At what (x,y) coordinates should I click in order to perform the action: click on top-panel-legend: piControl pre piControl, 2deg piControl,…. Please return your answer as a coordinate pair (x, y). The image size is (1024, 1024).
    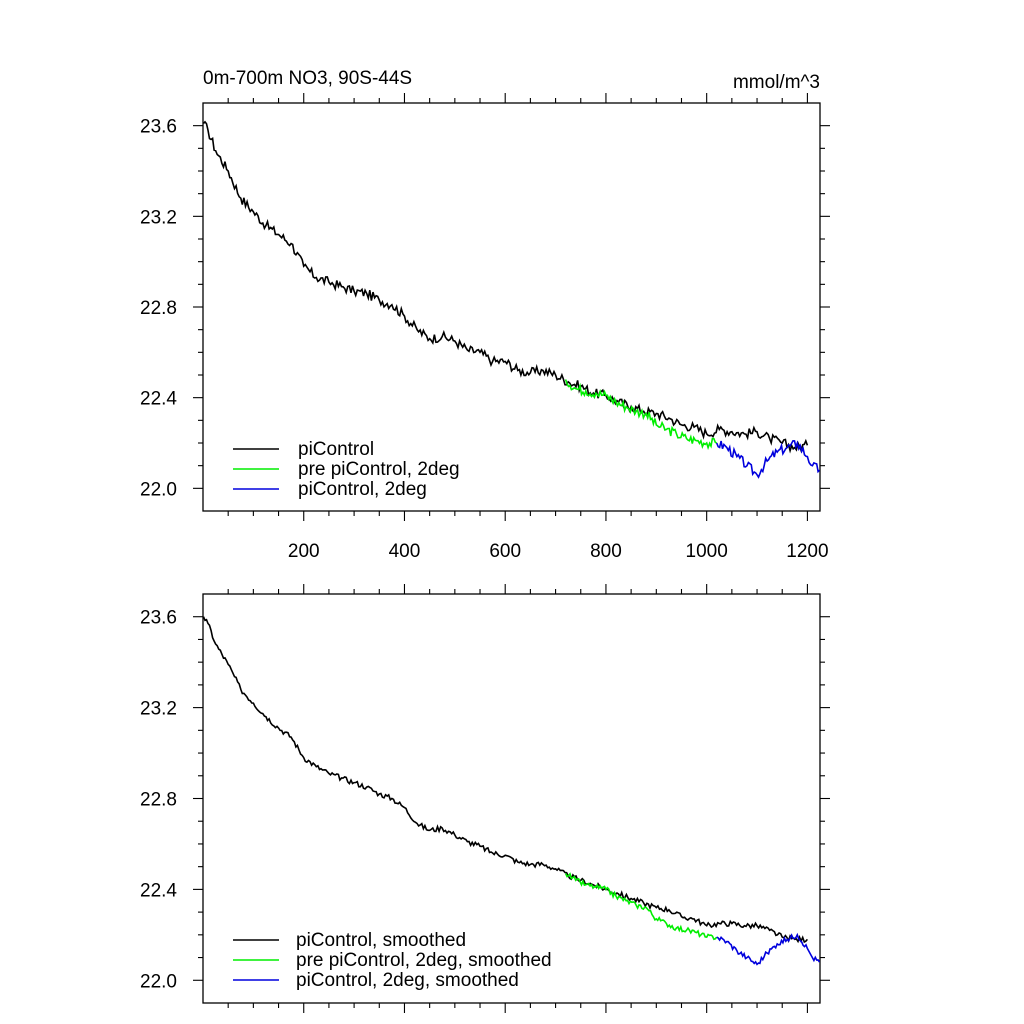
    Looking at the image, I should click on (346, 469).